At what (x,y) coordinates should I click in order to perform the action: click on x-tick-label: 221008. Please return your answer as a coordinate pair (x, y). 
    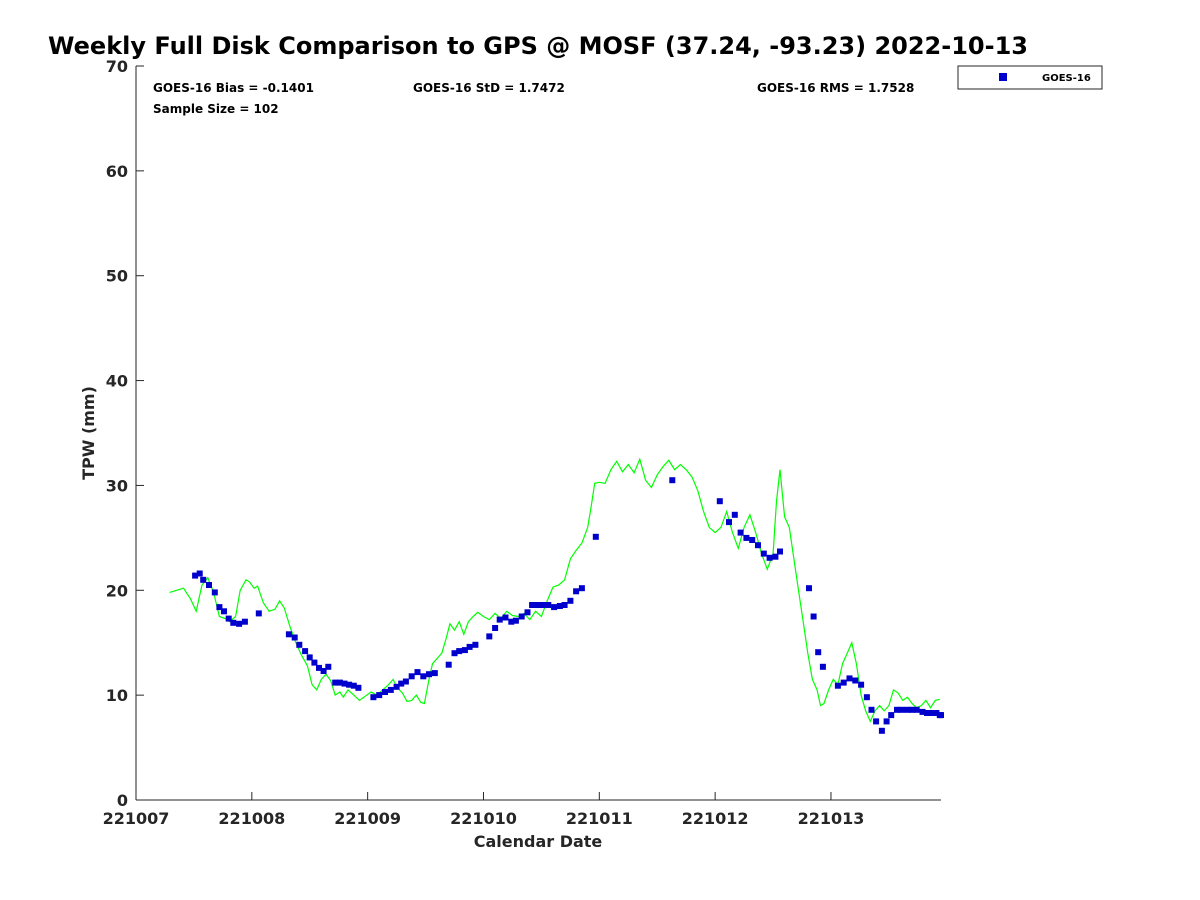
    Looking at the image, I should click on (251, 818).